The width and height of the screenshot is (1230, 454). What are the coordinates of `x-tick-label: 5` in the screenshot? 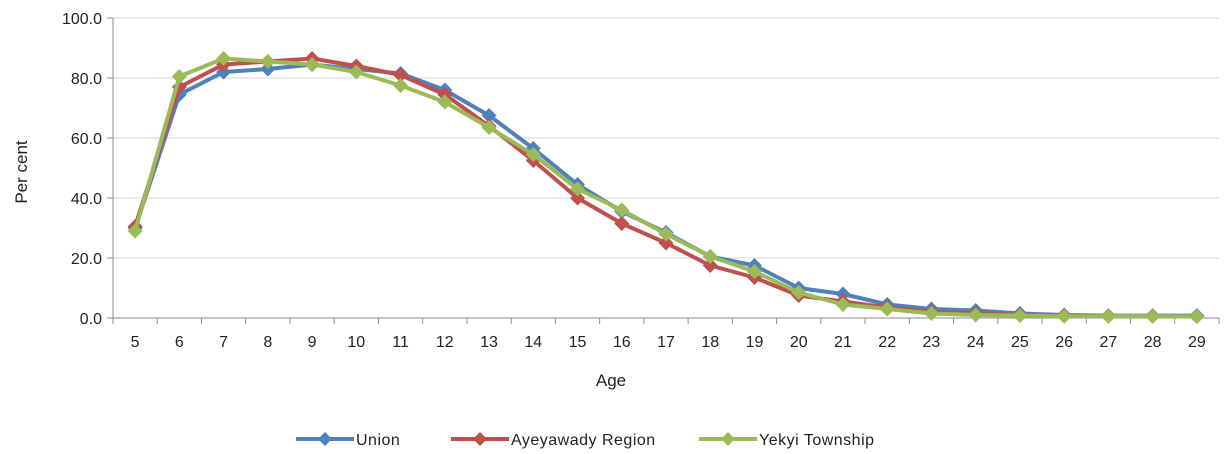 It's located at (135, 342).